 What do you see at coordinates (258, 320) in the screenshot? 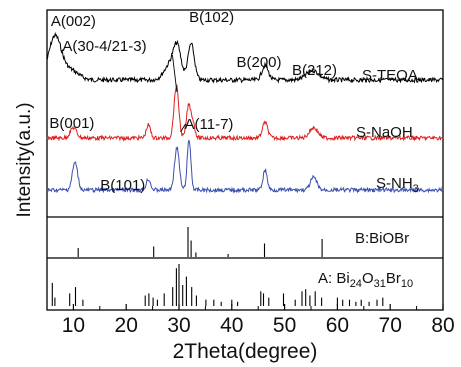
I see `x-axis-ticks: 10 20 30 40 50 60 70 80` at bounding box center [258, 320].